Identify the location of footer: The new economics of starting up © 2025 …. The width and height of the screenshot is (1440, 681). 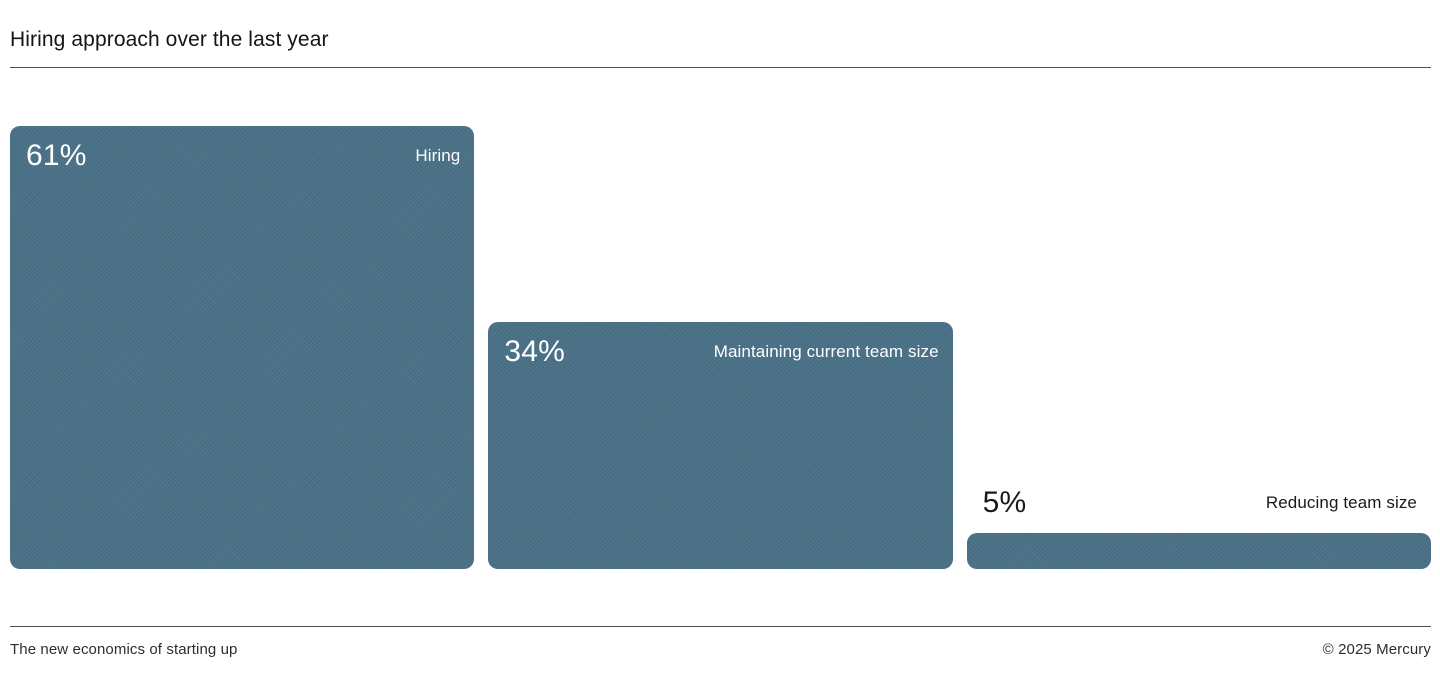
(720, 642).